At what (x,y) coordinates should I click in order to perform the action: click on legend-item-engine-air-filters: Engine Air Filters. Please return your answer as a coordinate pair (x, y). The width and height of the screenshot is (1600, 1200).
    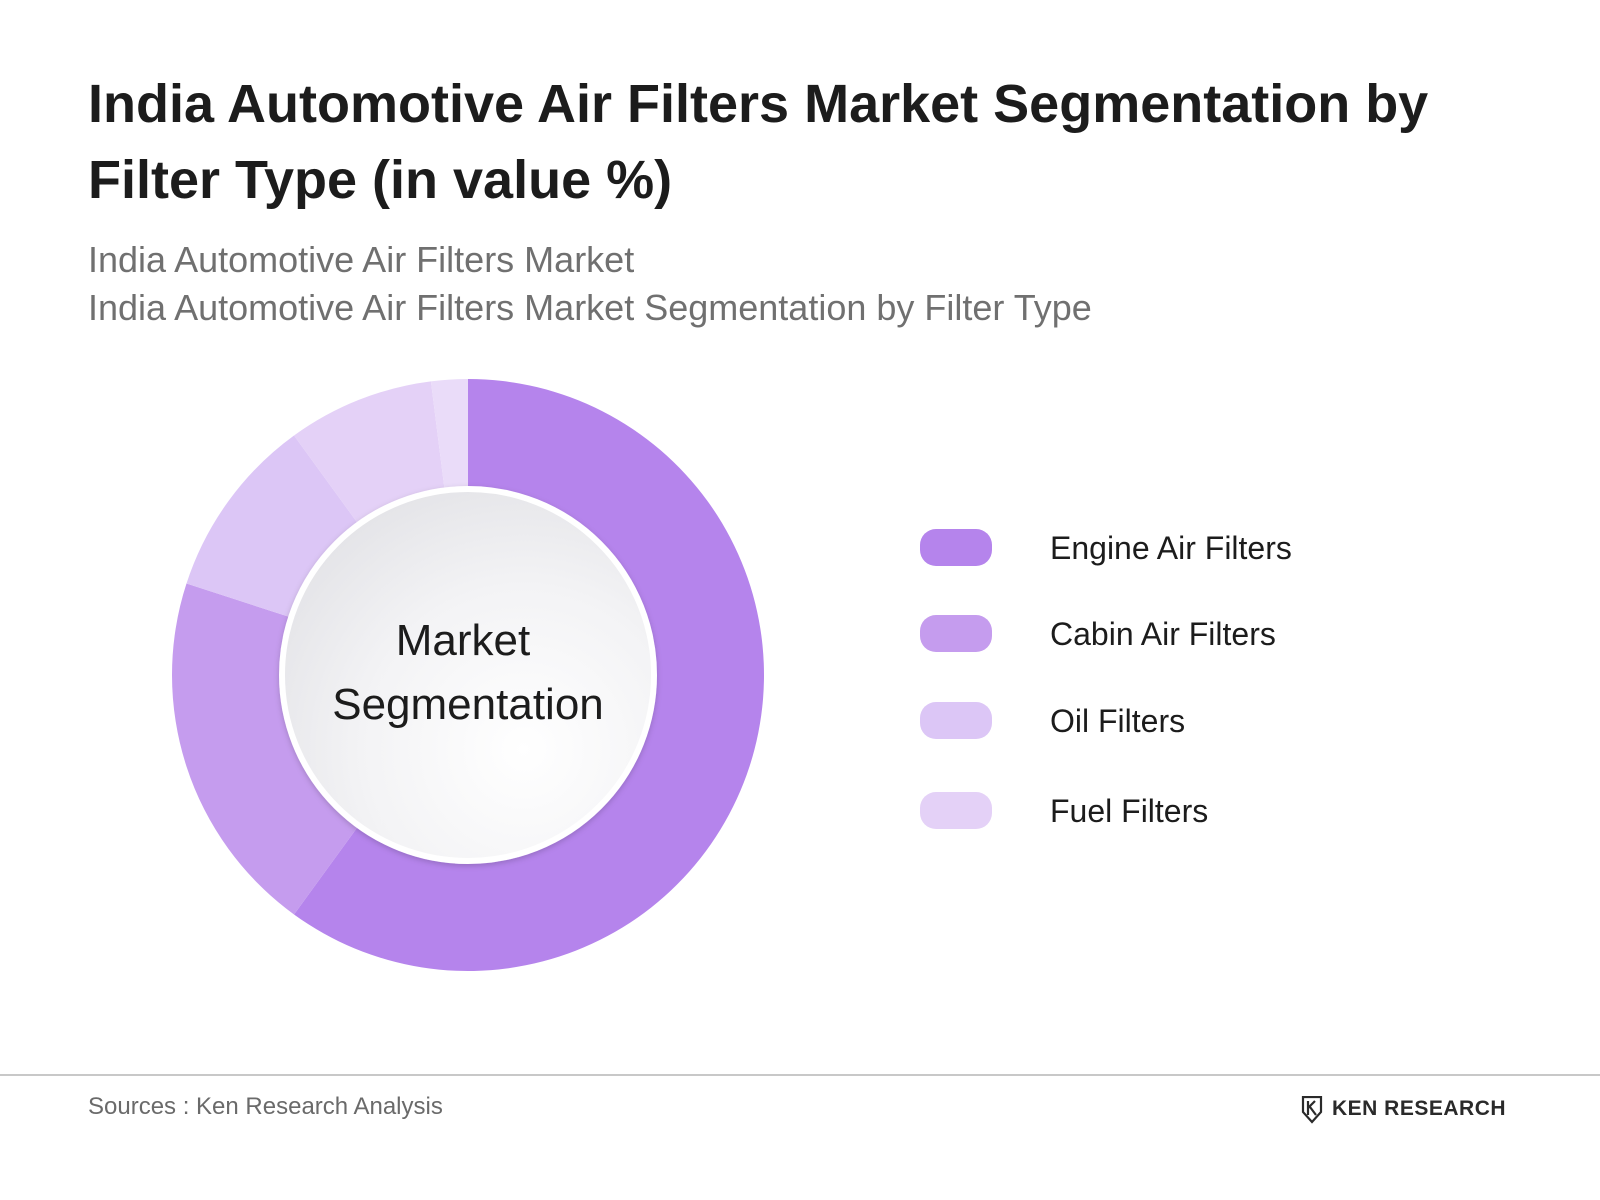
    Looking at the image, I should click on (1180, 548).